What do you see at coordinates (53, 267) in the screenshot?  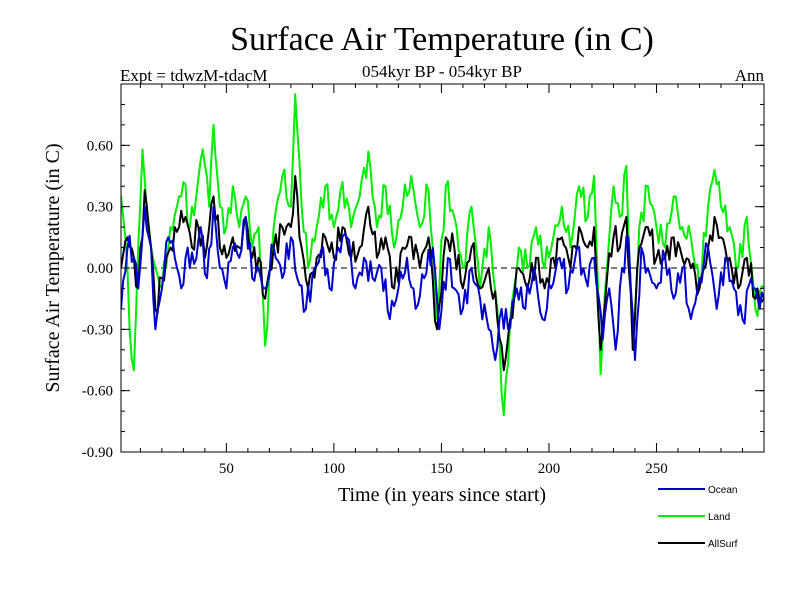 I see `y-axis-label: Surface Air Temperature (in C)` at bounding box center [53, 267].